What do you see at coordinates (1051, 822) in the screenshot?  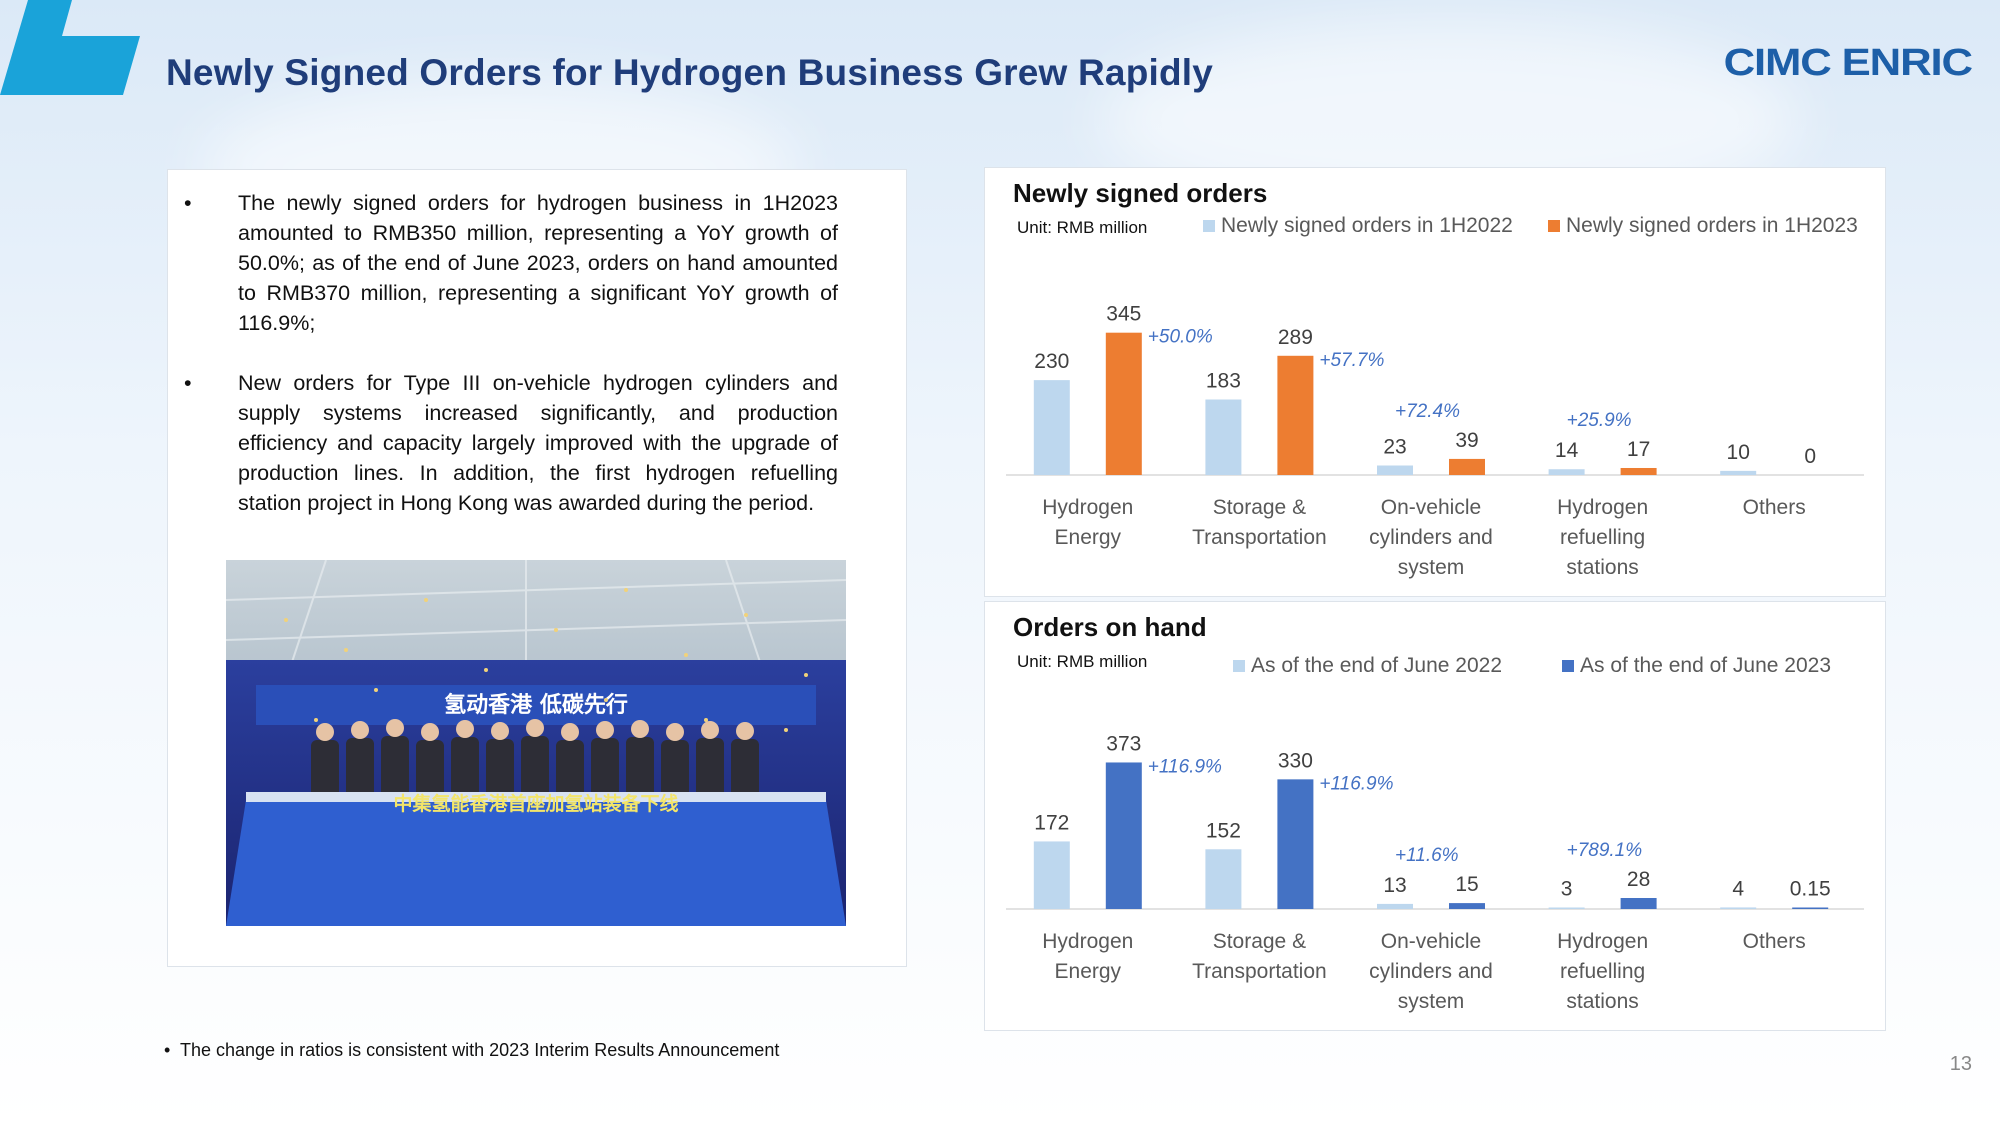 I see `bar-value-label: 172` at bounding box center [1051, 822].